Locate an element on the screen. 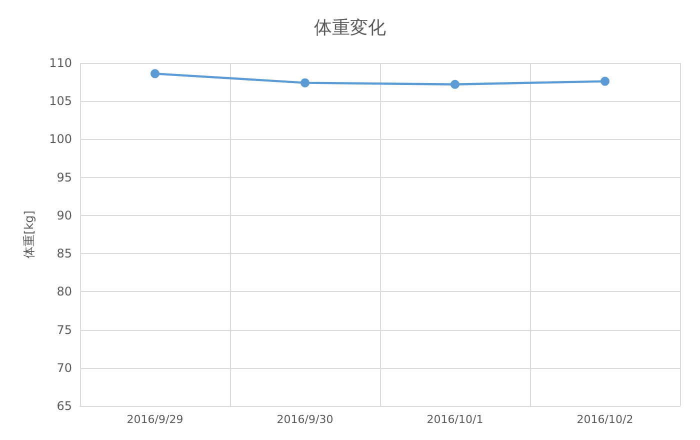 The width and height of the screenshot is (700, 440). y-tick-label: 65 is located at coordinates (64, 406).